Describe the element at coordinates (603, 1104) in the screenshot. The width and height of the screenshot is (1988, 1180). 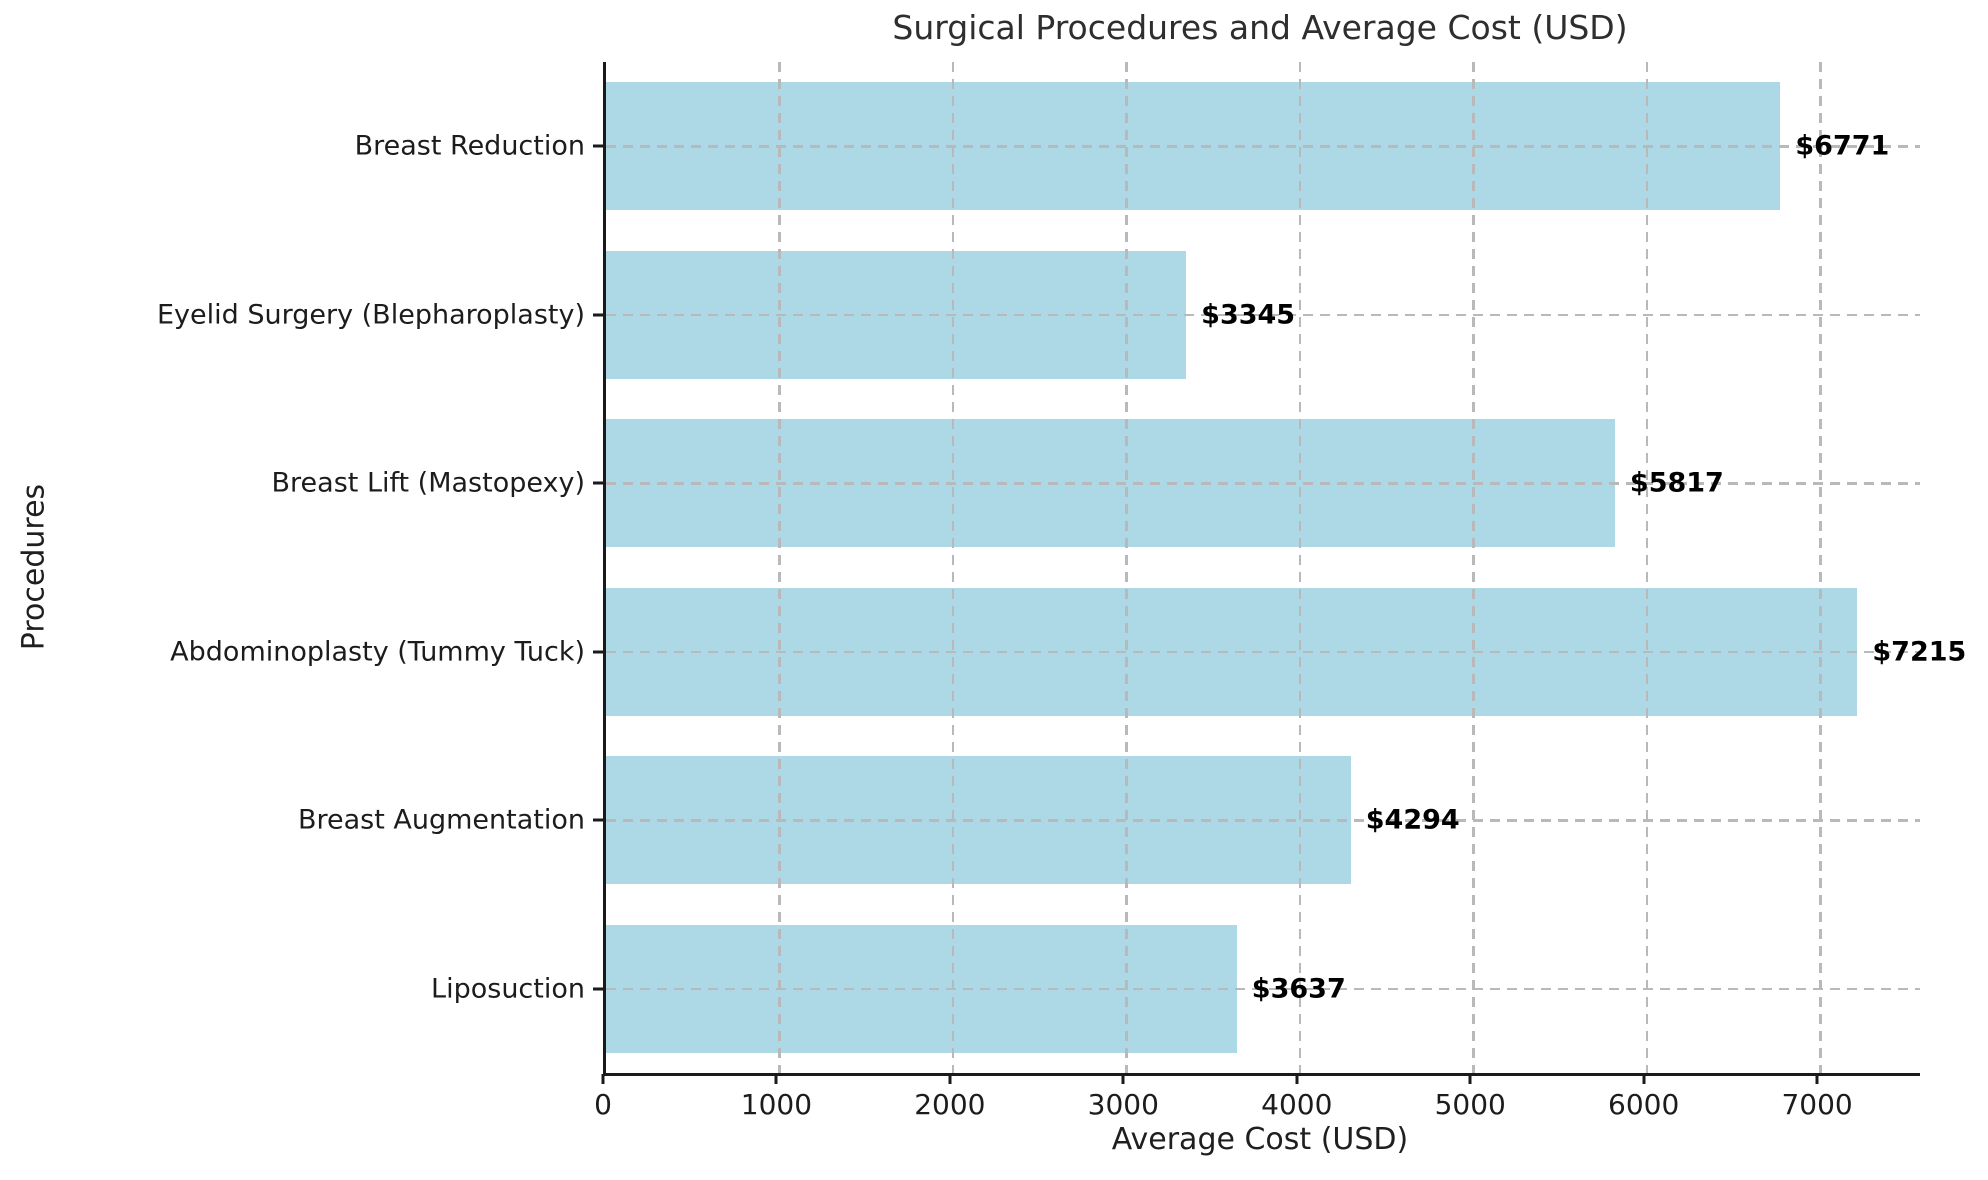
I see `x-tick-label: 0` at that location.